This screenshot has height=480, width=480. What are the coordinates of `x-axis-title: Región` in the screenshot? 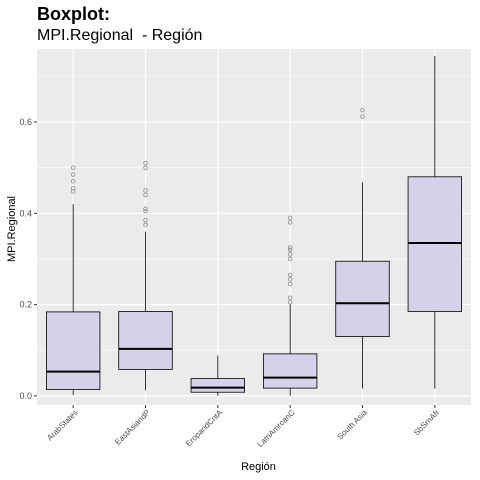 It's located at (258, 467).